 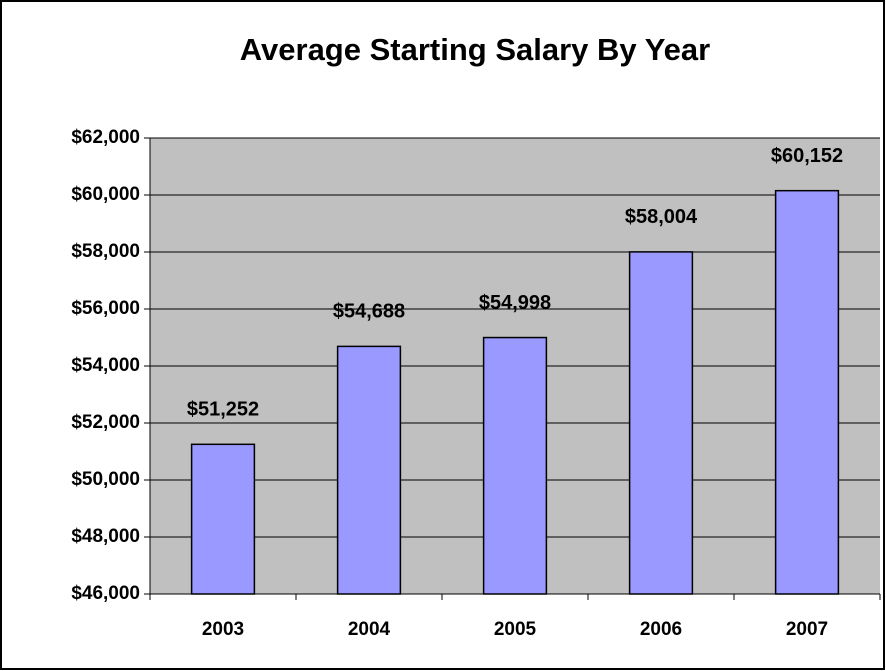 What do you see at coordinates (369, 629) in the screenshot?
I see `x-tick-label: 2004` at bounding box center [369, 629].